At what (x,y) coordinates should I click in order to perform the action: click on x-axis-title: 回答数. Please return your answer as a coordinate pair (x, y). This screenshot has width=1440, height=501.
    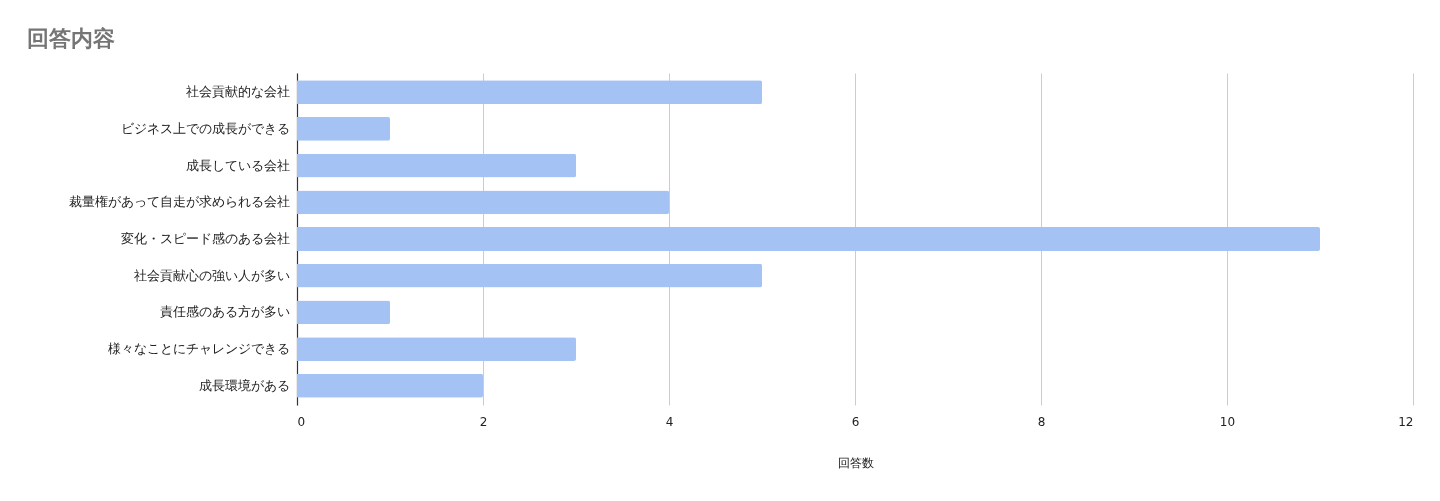
    Looking at the image, I should click on (855, 462).